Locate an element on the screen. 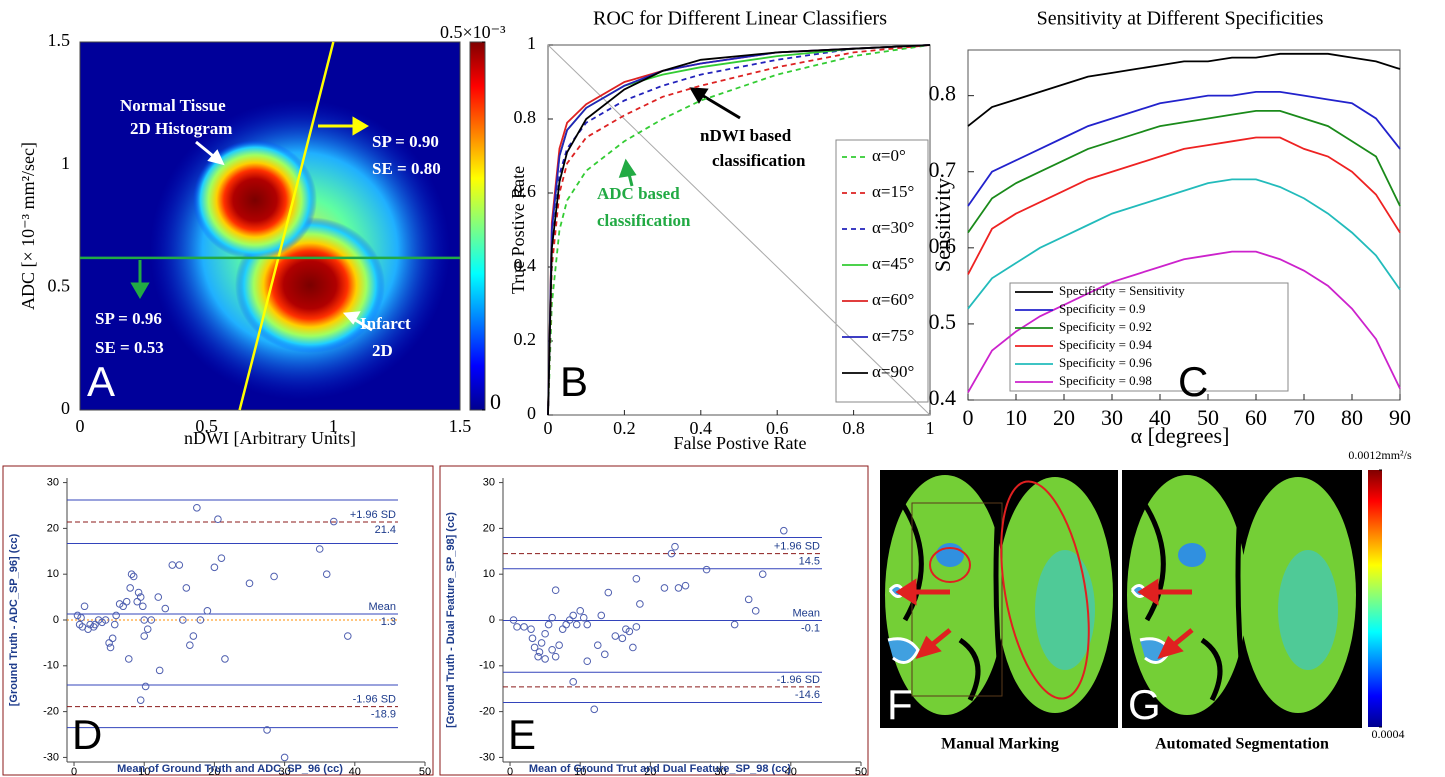  y-tick-label: 1.5 is located at coordinates (59, 40).